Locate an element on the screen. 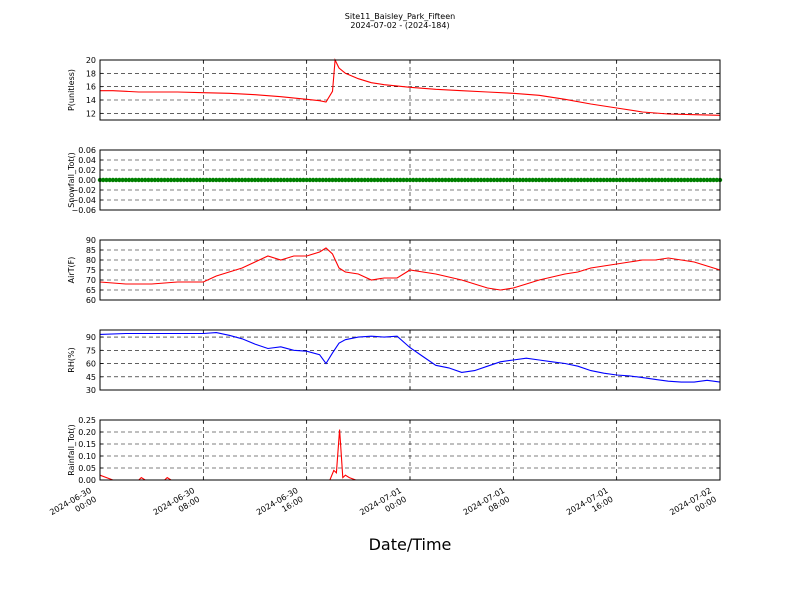 This screenshot has width=800, height=600. x-tick-label: 2024-06-3008:00 is located at coordinates (177, 506).